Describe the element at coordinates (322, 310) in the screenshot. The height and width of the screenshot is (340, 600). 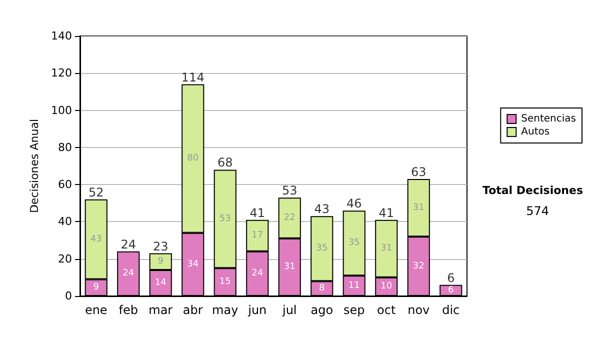
I see `x-tick-label: ago` at that location.